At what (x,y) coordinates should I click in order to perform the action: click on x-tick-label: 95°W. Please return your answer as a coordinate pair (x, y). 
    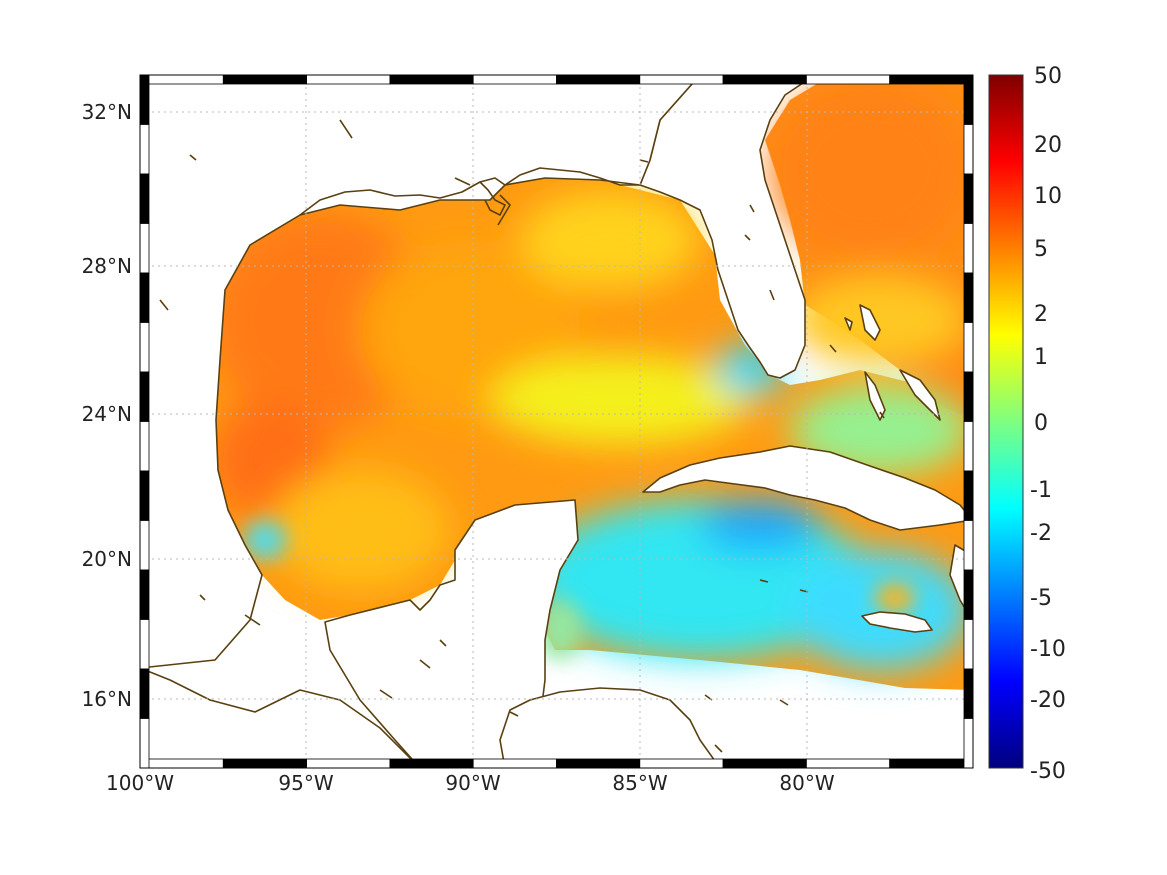
    Looking at the image, I should click on (305, 783).